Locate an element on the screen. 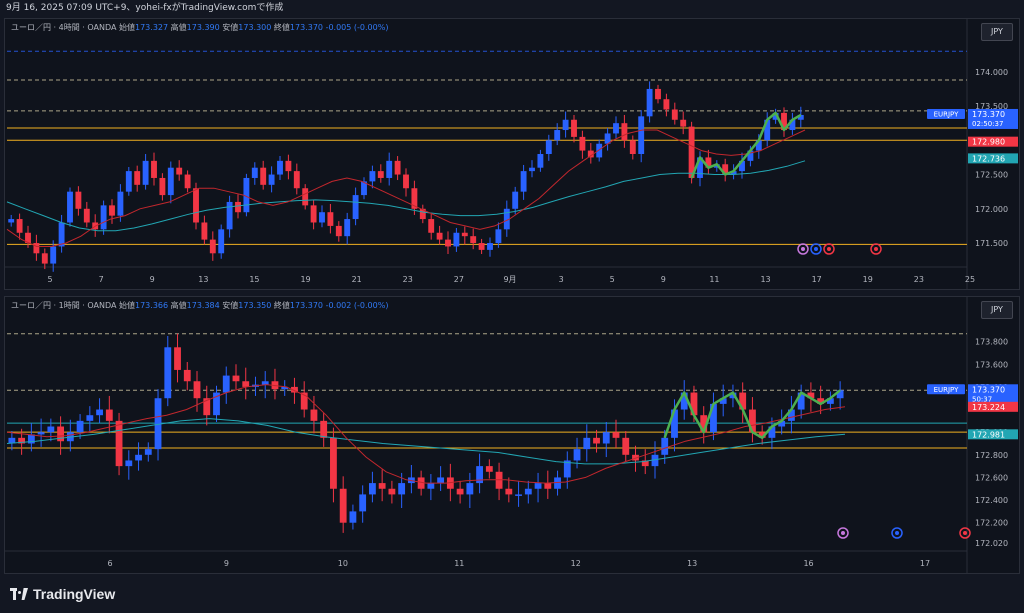 The height and width of the screenshot is (613, 1024). legend-high: 173.390 is located at coordinates (203, 27).